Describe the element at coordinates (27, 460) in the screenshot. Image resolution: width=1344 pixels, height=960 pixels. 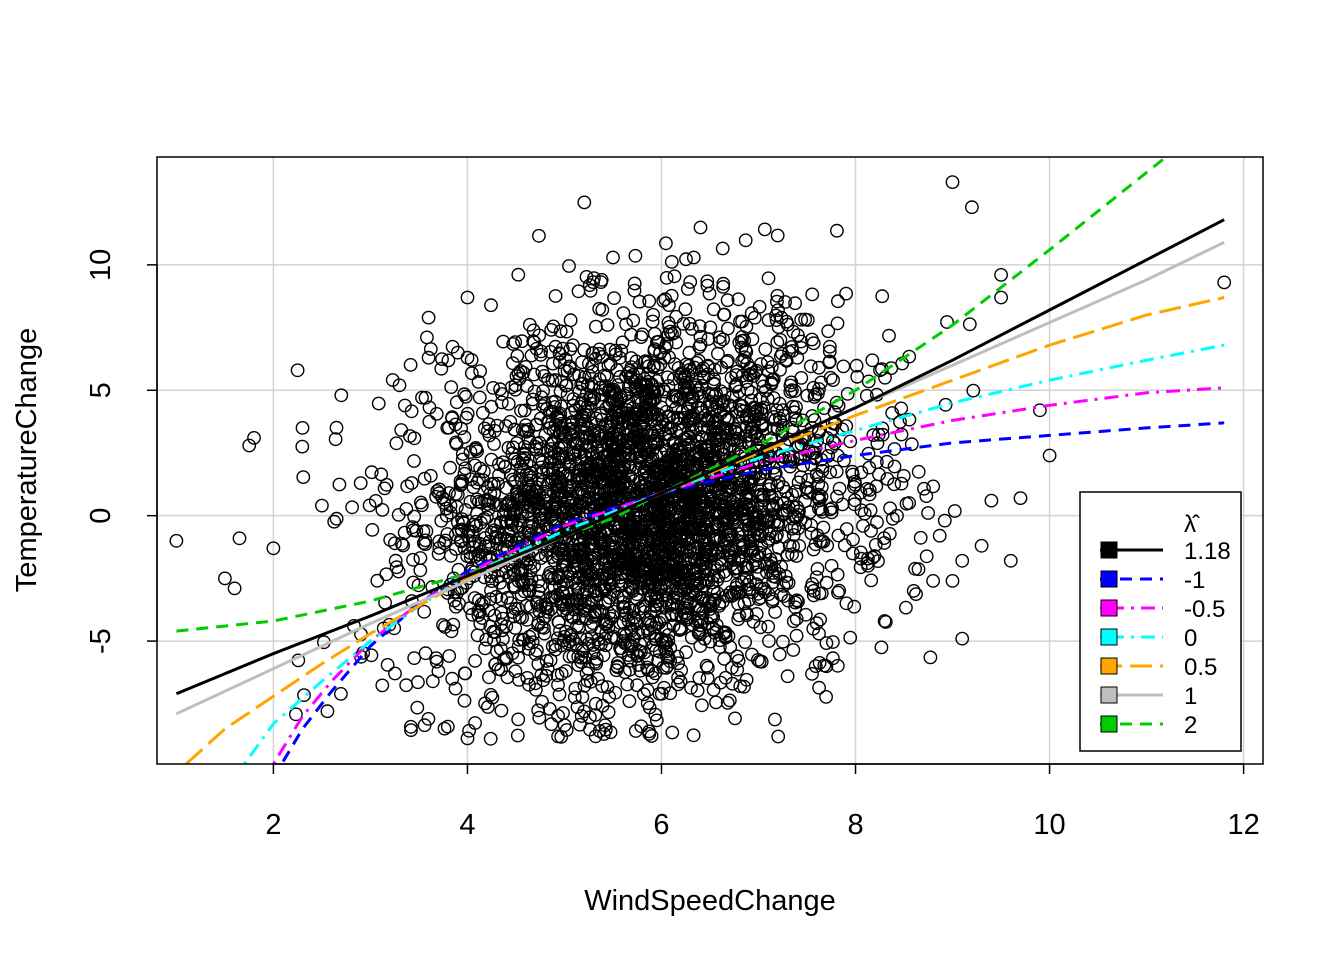
I see `y-axis-label: TemperatureChange` at that location.